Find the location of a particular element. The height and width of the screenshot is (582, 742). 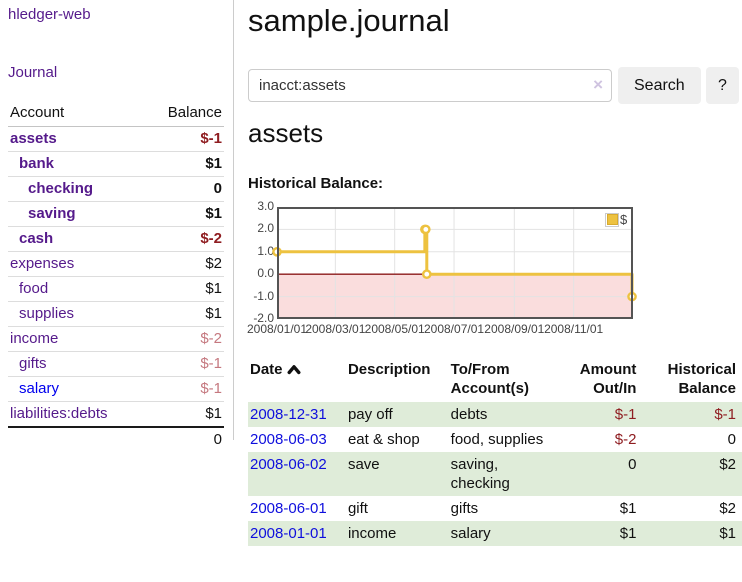

sidebar-account-link: checking is located at coordinates (61, 188).